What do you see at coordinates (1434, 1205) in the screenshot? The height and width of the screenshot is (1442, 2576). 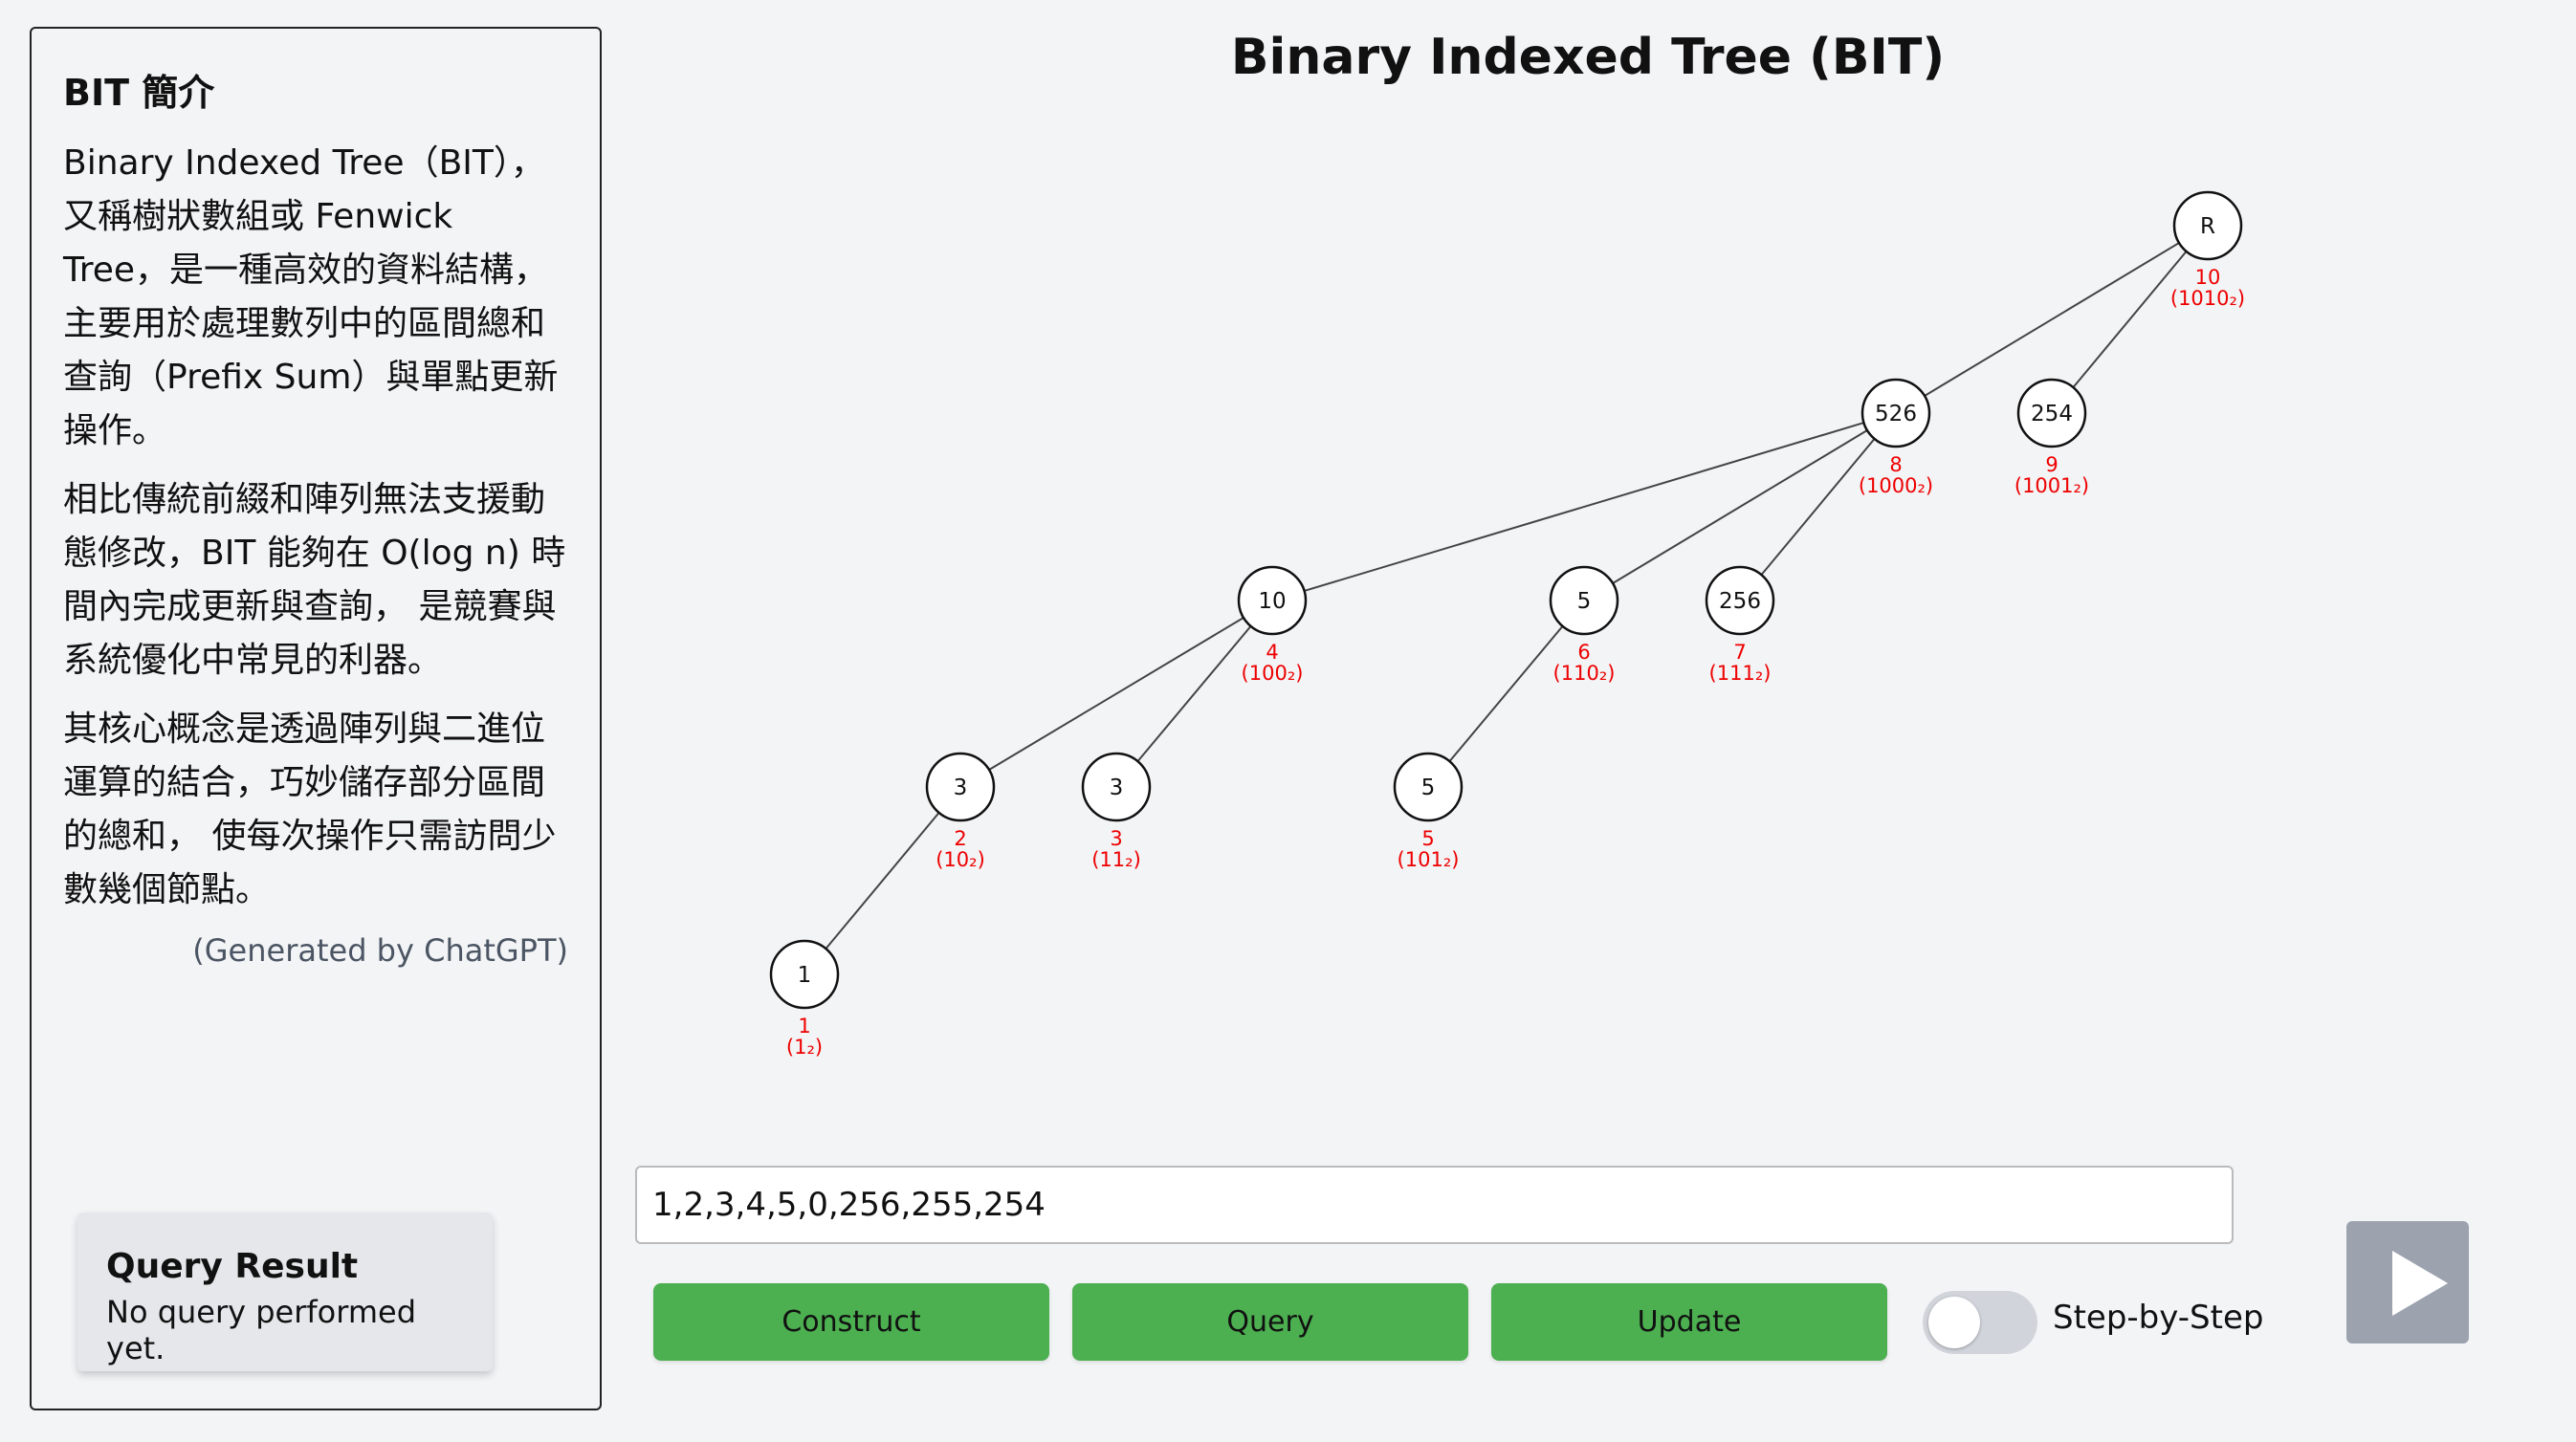 I see `array-input` at bounding box center [1434, 1205].